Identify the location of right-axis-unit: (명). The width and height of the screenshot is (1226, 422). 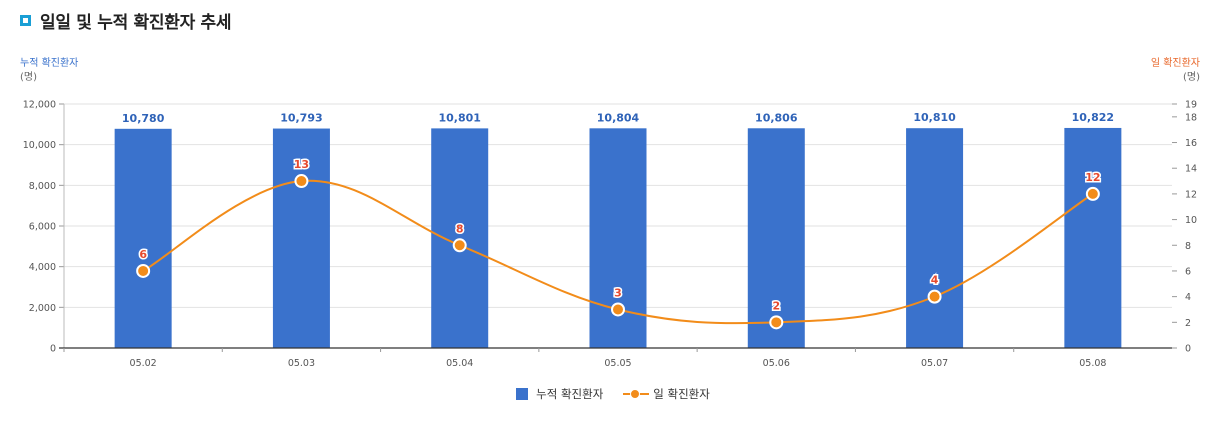
(1191, 77).